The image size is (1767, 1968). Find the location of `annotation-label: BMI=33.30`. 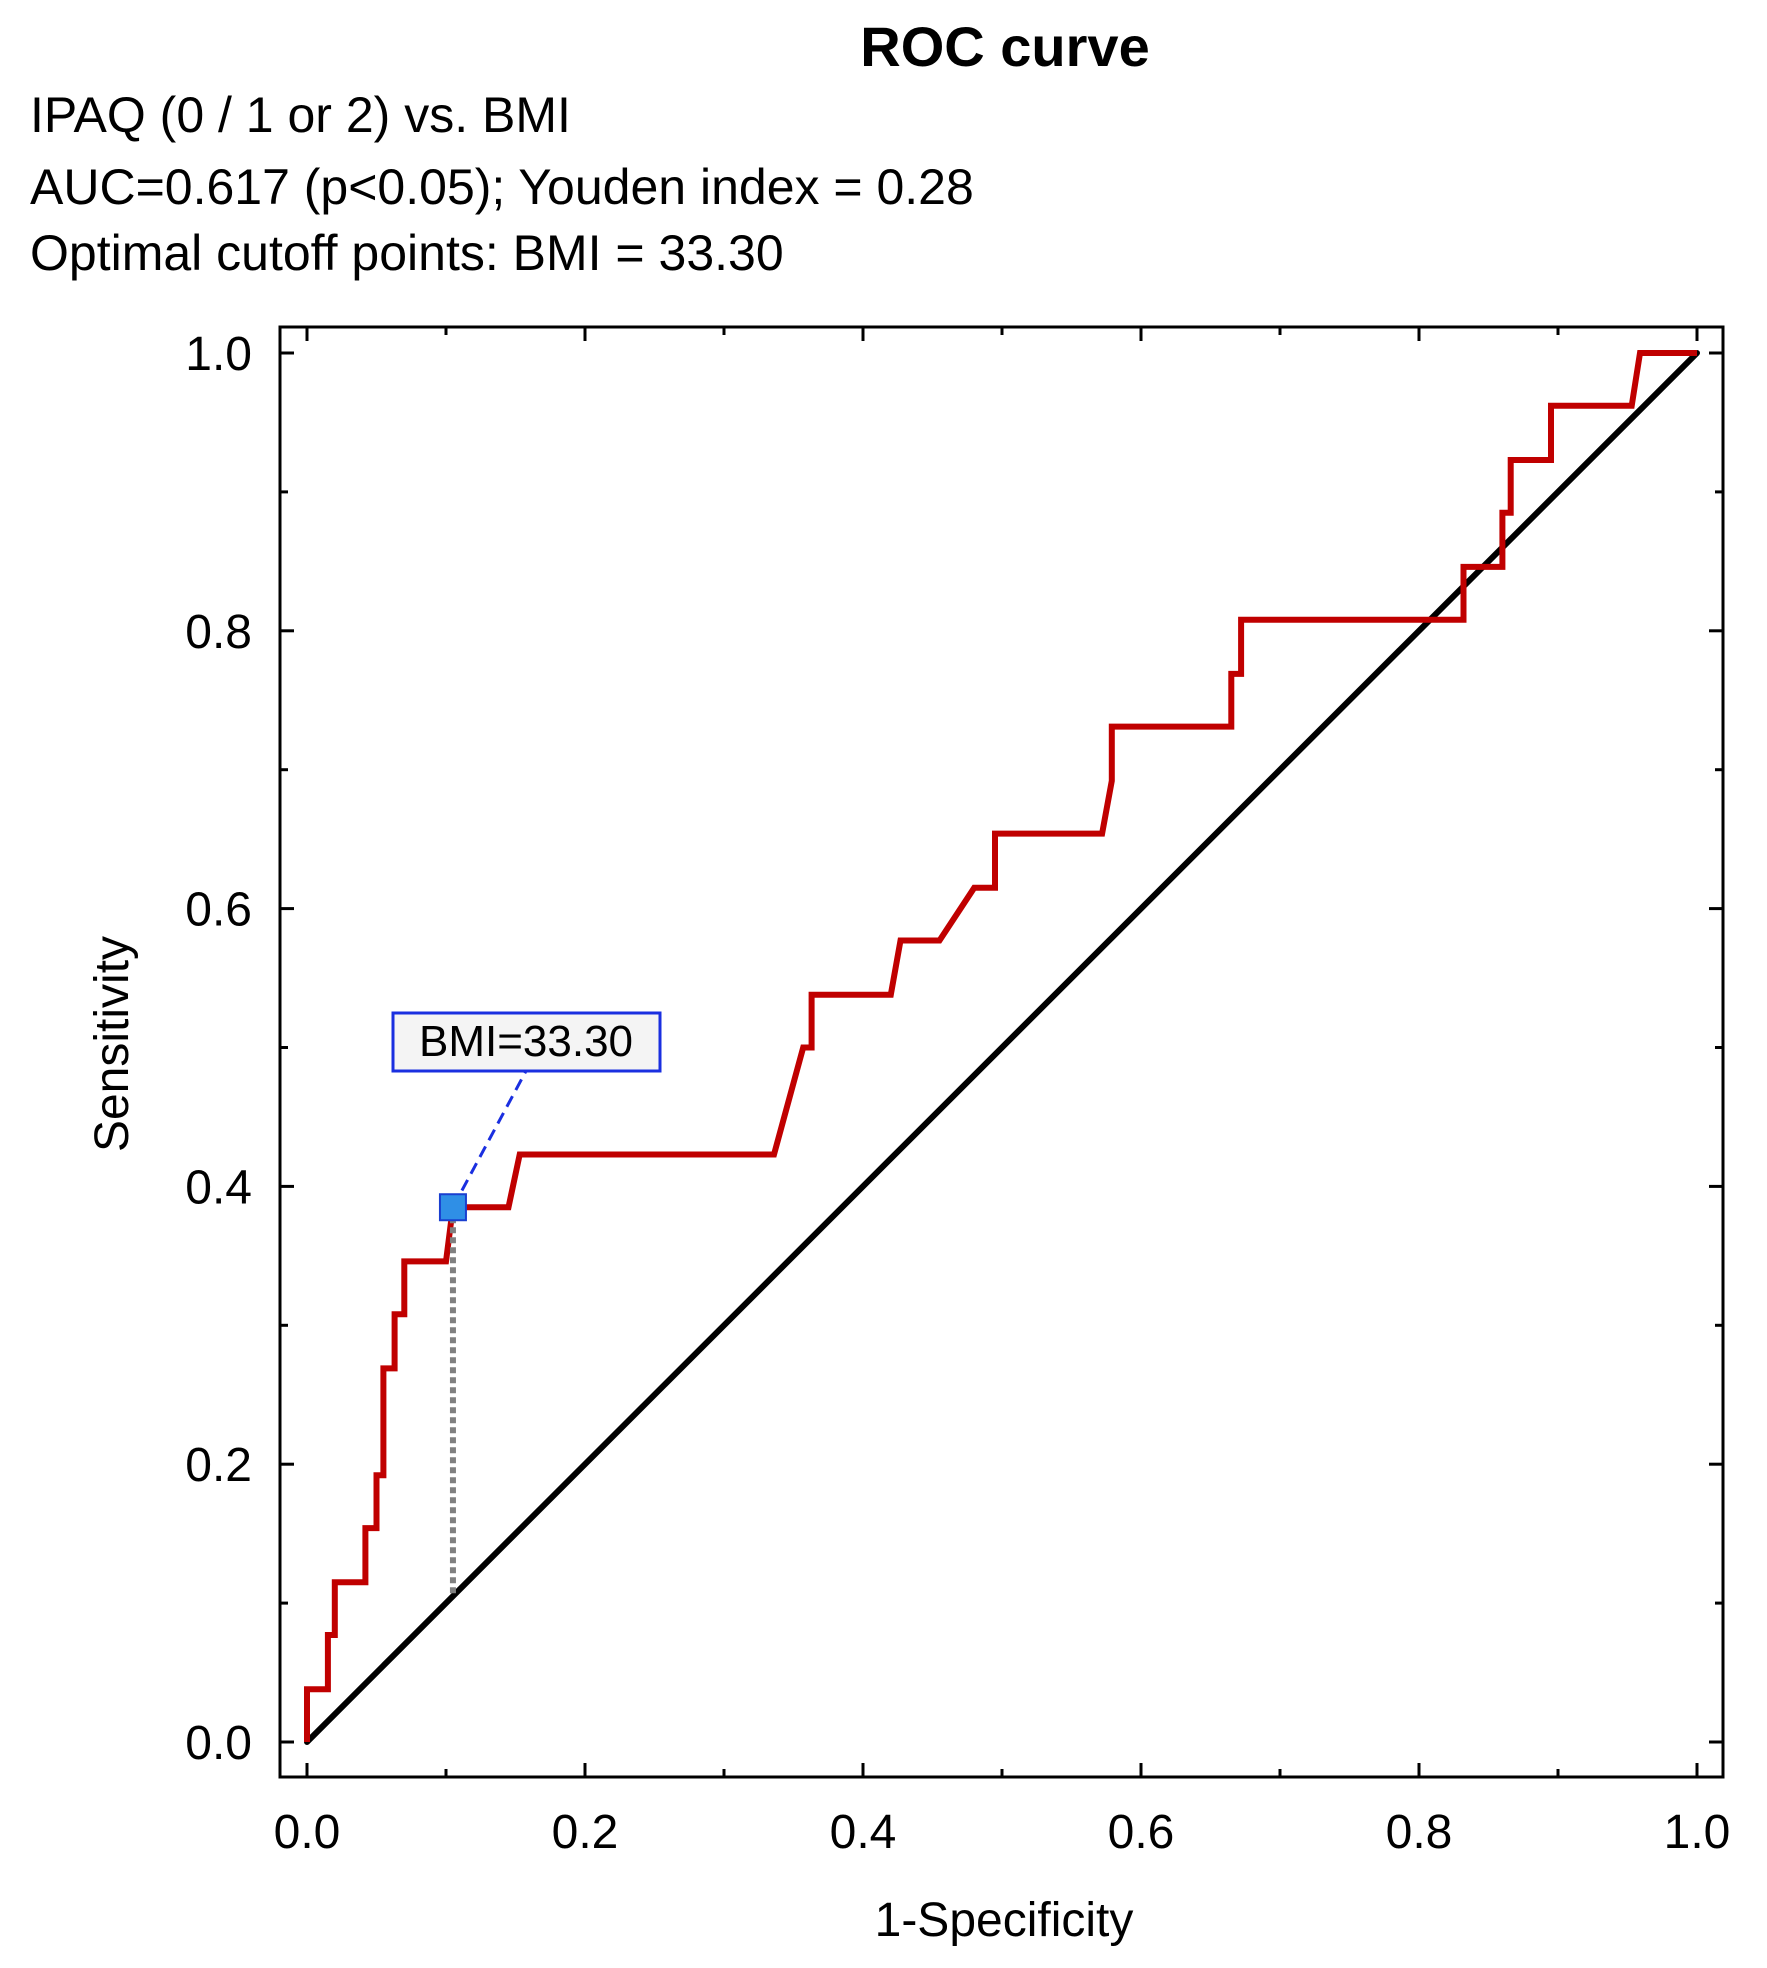

annotation-label: BMI=33.30 is located at coordinates (526, 1041).